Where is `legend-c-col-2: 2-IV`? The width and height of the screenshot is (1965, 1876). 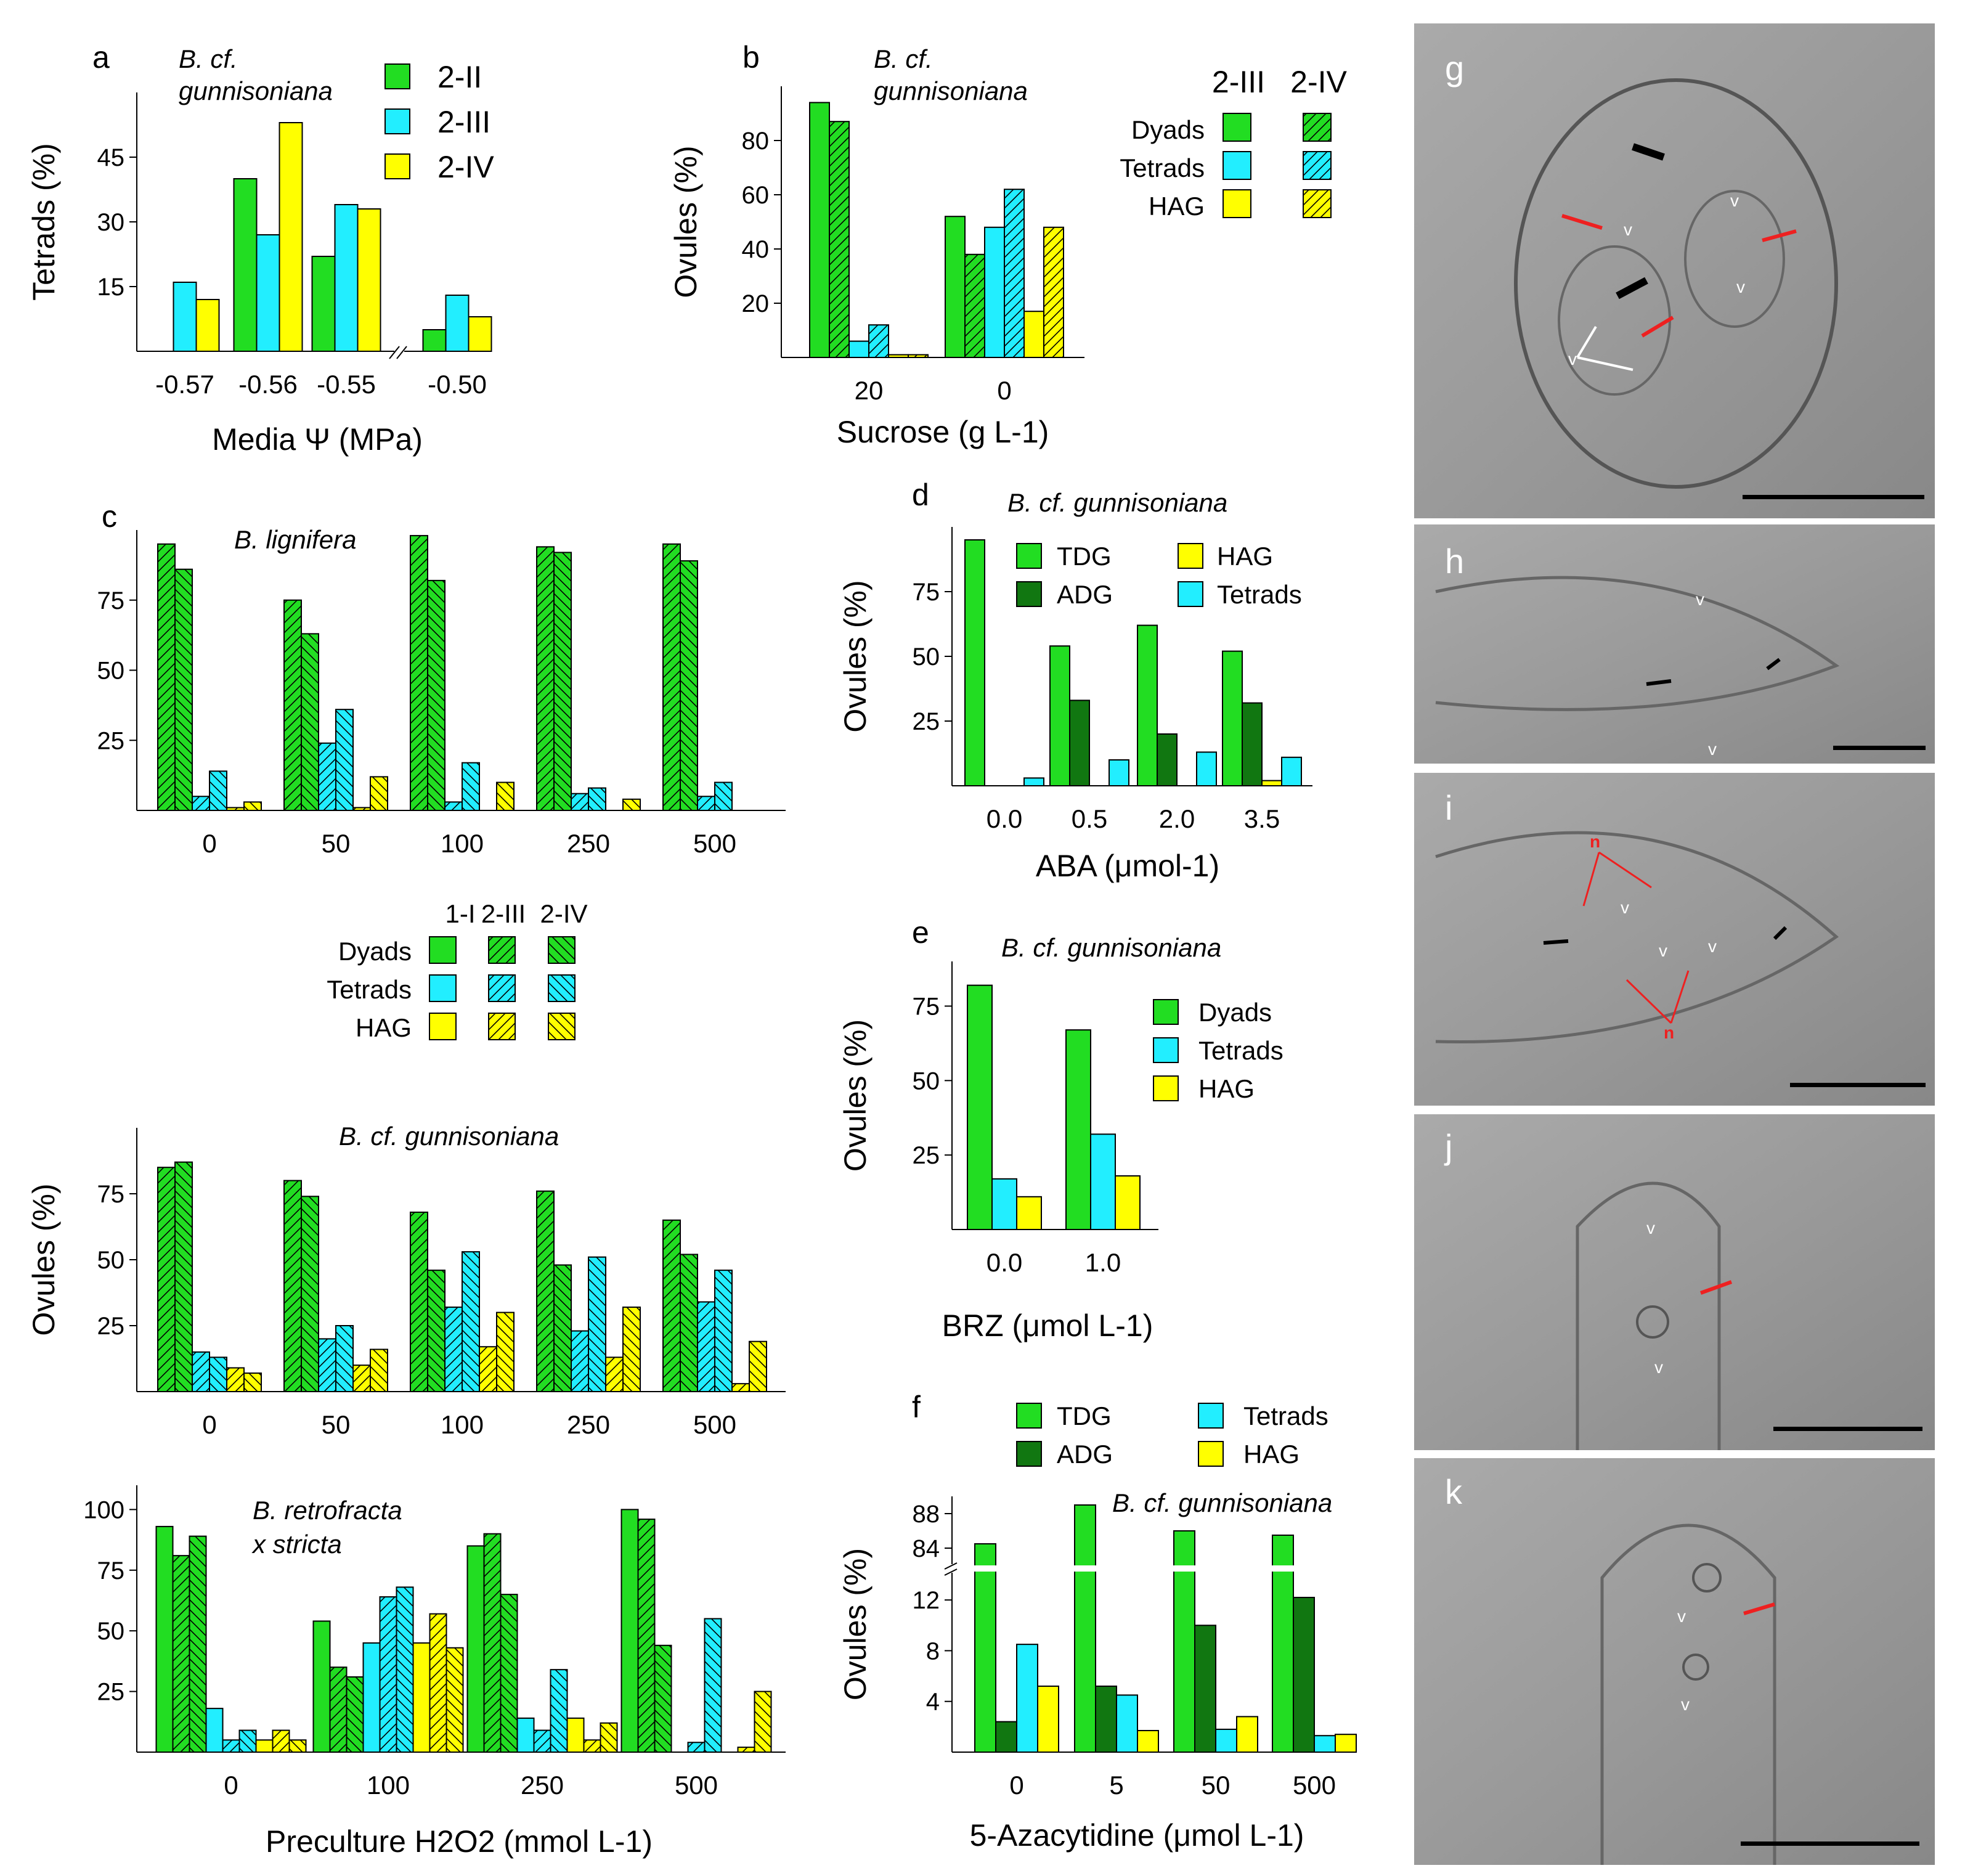
legend-c-col-2: 2-IV is located at coordinates (563, 914).